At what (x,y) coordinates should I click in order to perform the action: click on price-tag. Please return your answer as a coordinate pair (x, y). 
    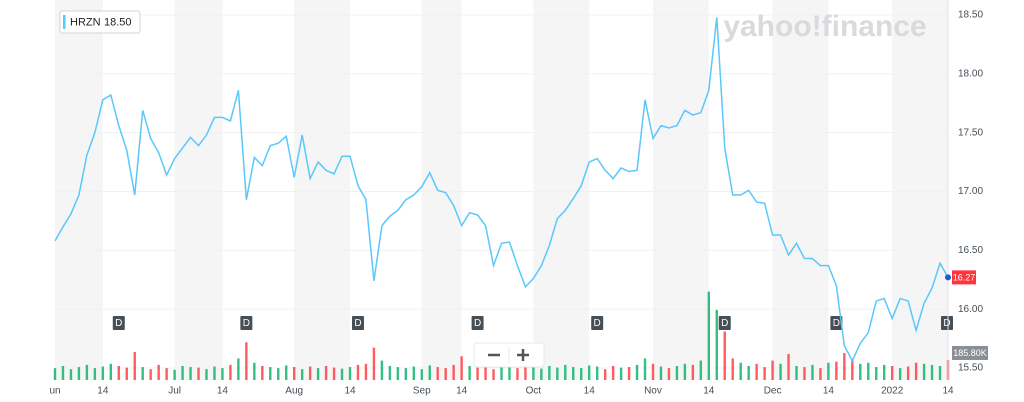
    Looking at the image, I should click on (964, 277).